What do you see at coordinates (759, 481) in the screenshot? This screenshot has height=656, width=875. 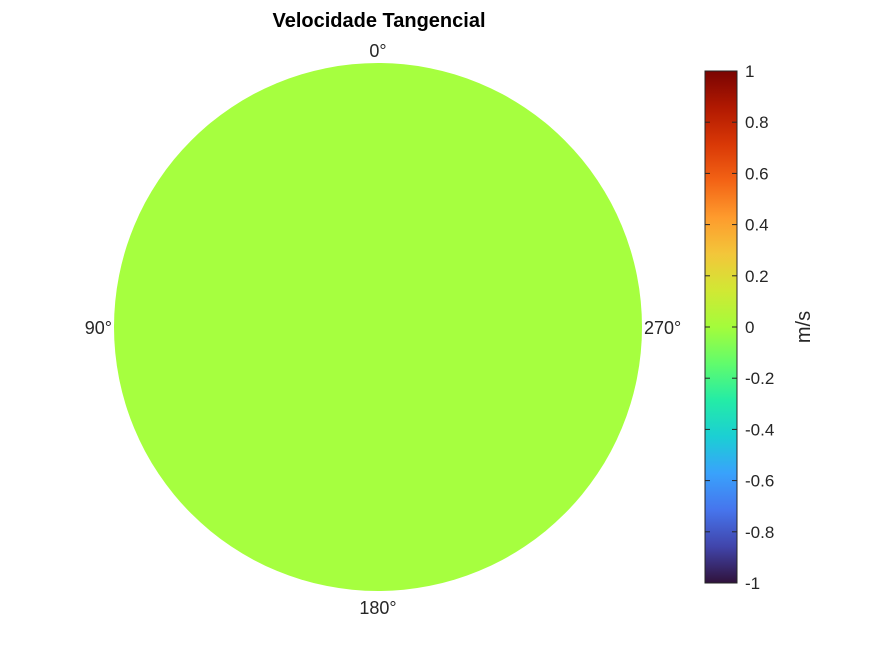 I see `colorbar-tick-label: -0.6` at bounding box center [759, 481].